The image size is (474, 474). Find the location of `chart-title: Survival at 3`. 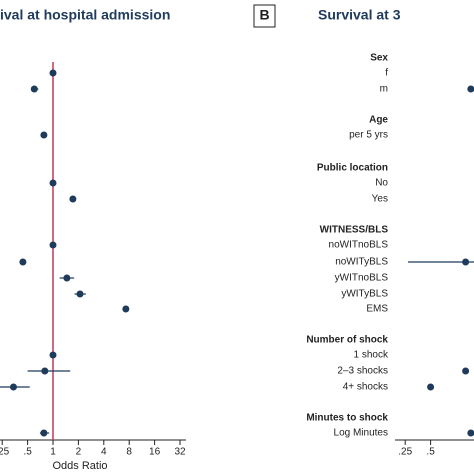

chart-title: Survival at 3 is located at coordinates (359, 15).